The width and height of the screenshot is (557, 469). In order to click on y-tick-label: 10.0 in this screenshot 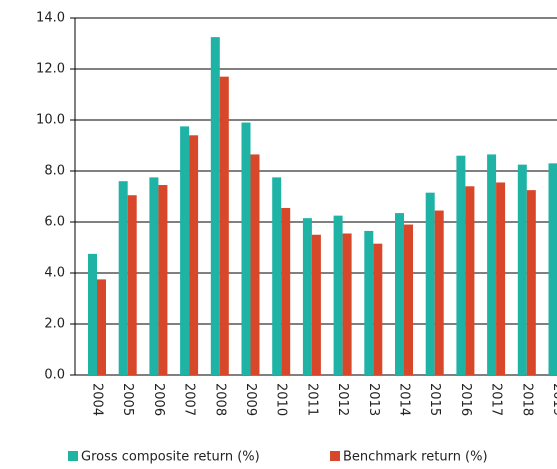, I will do `click(50, 120)`.